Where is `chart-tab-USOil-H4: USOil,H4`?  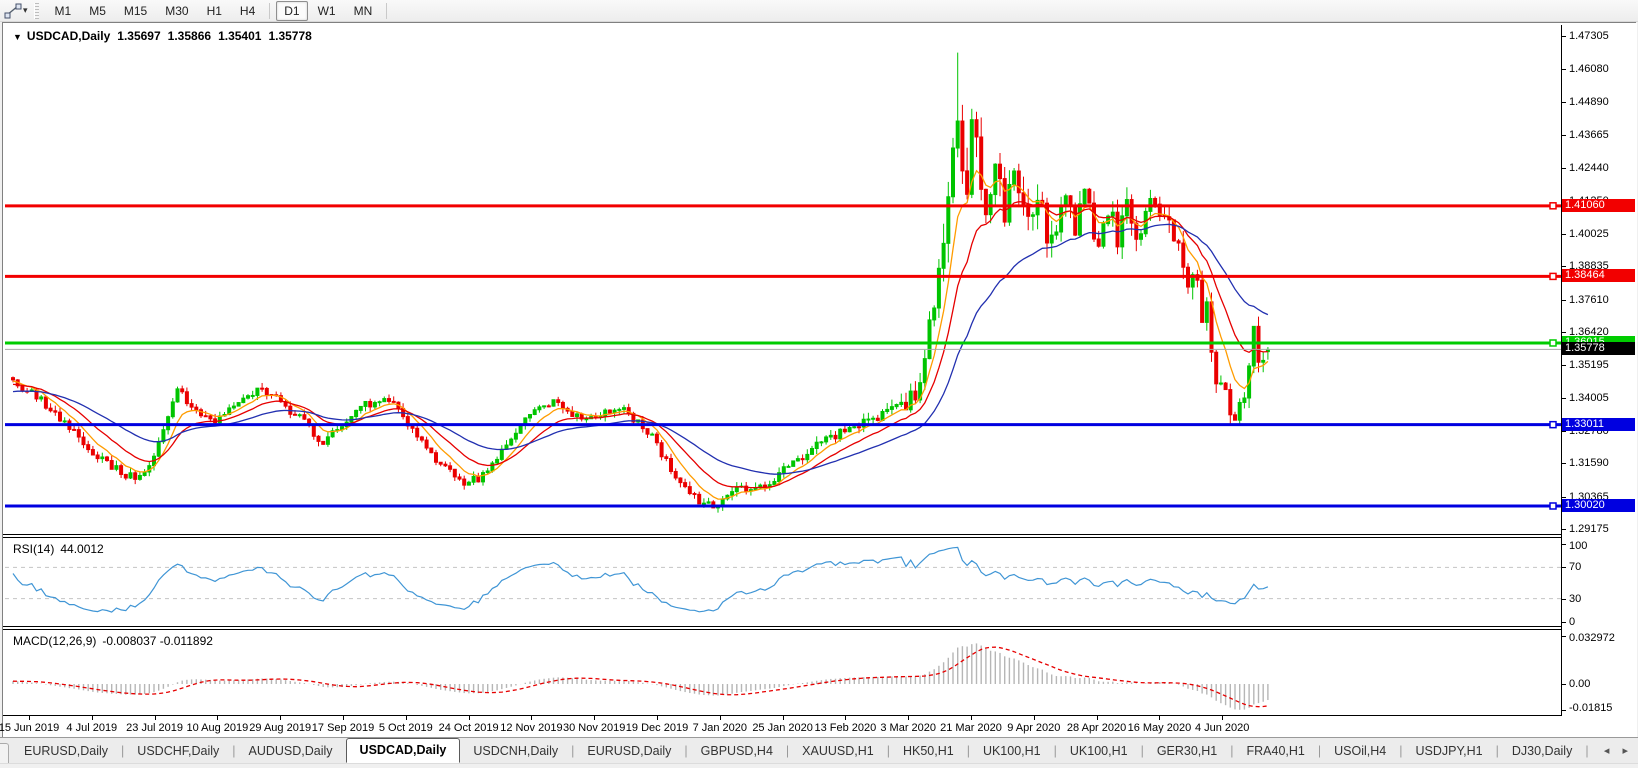 chart-tab-USOil-H4: USOil,H4 is located at coordinates (1360, 751).